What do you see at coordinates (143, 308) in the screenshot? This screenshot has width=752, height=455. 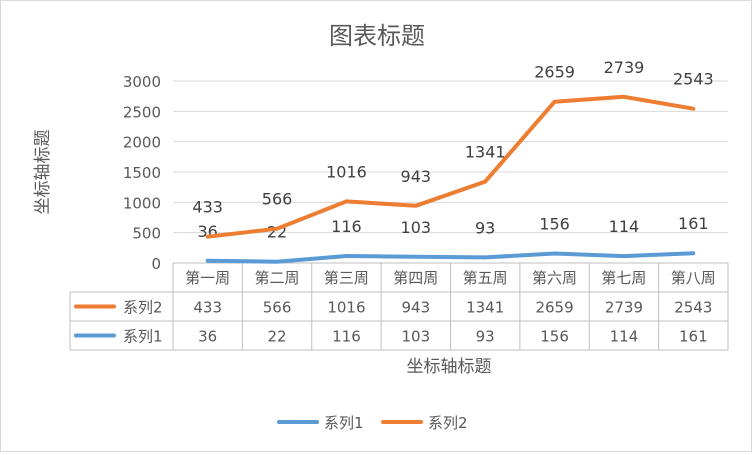 I see `table-series-name: 系列2` at bounding box center [143, 308].